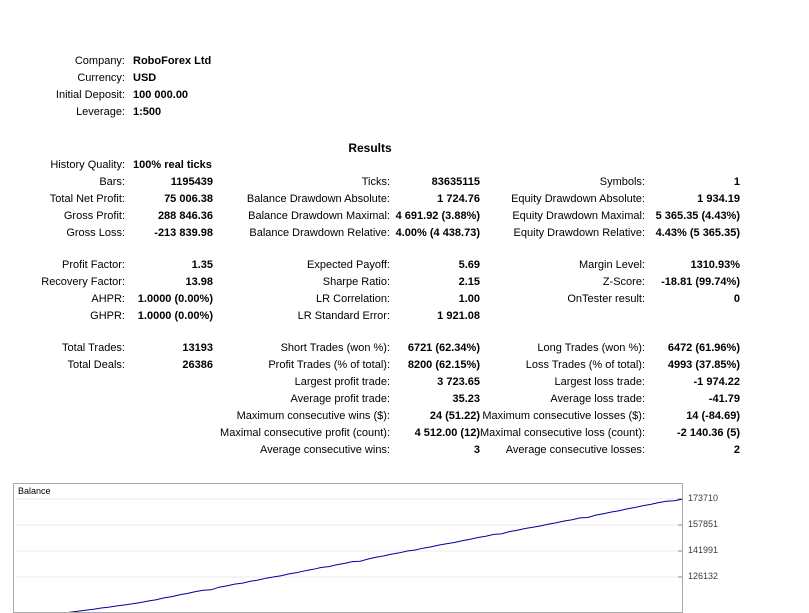 This screenshot has width=809, height=613. What do you see at coordinates (622, 182) in the screenshot?
I see `result-label: Symbols:` at bounding box center [622, 182].